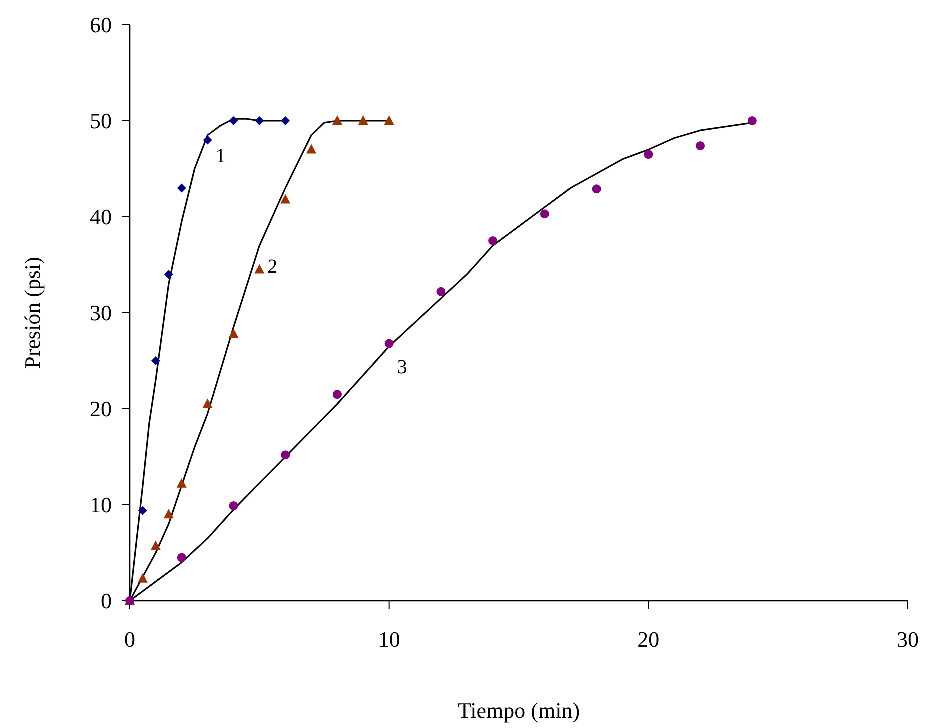  I want to click on x-axis-title: Tiempo (min), so click(519, 710).